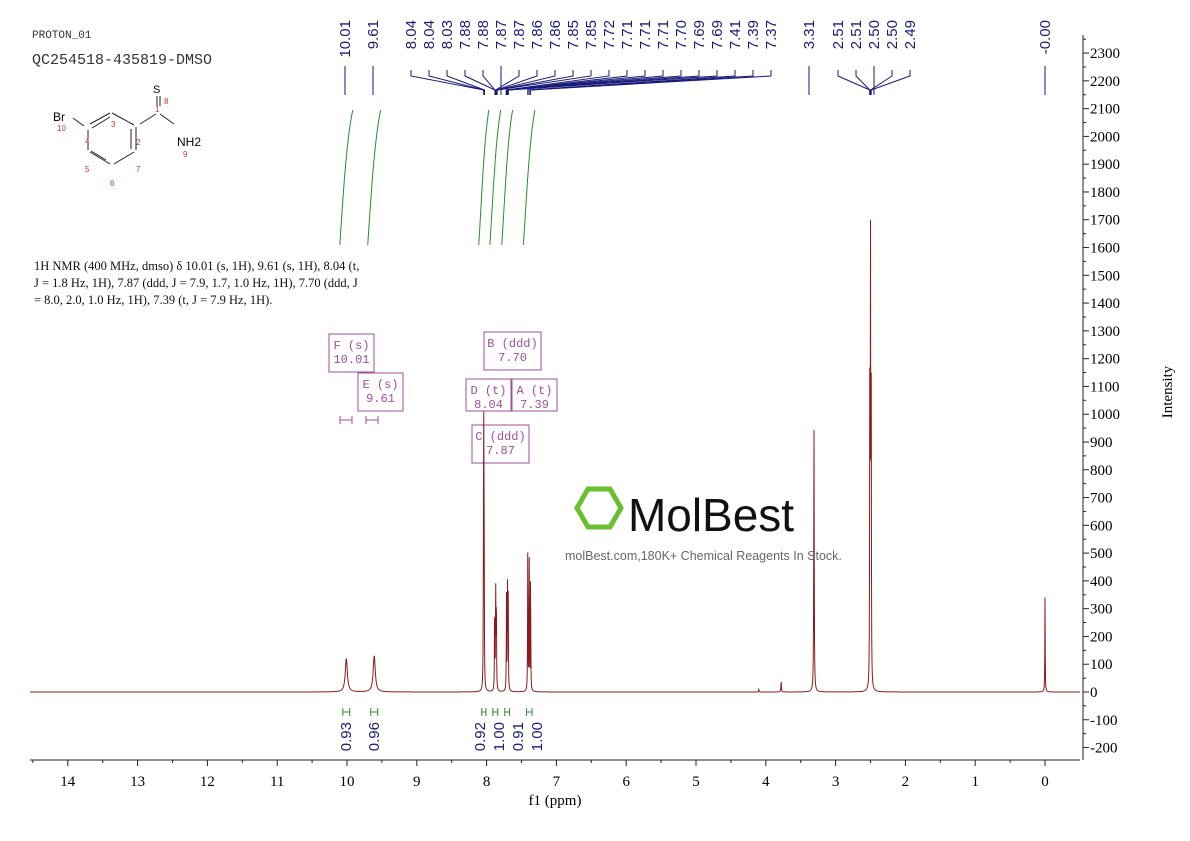 This screenshot has width=1190, height=841. Describe the element at coordinates (512, 358) in the screenshot. I see `multiplet-value: 7.70` at that location.